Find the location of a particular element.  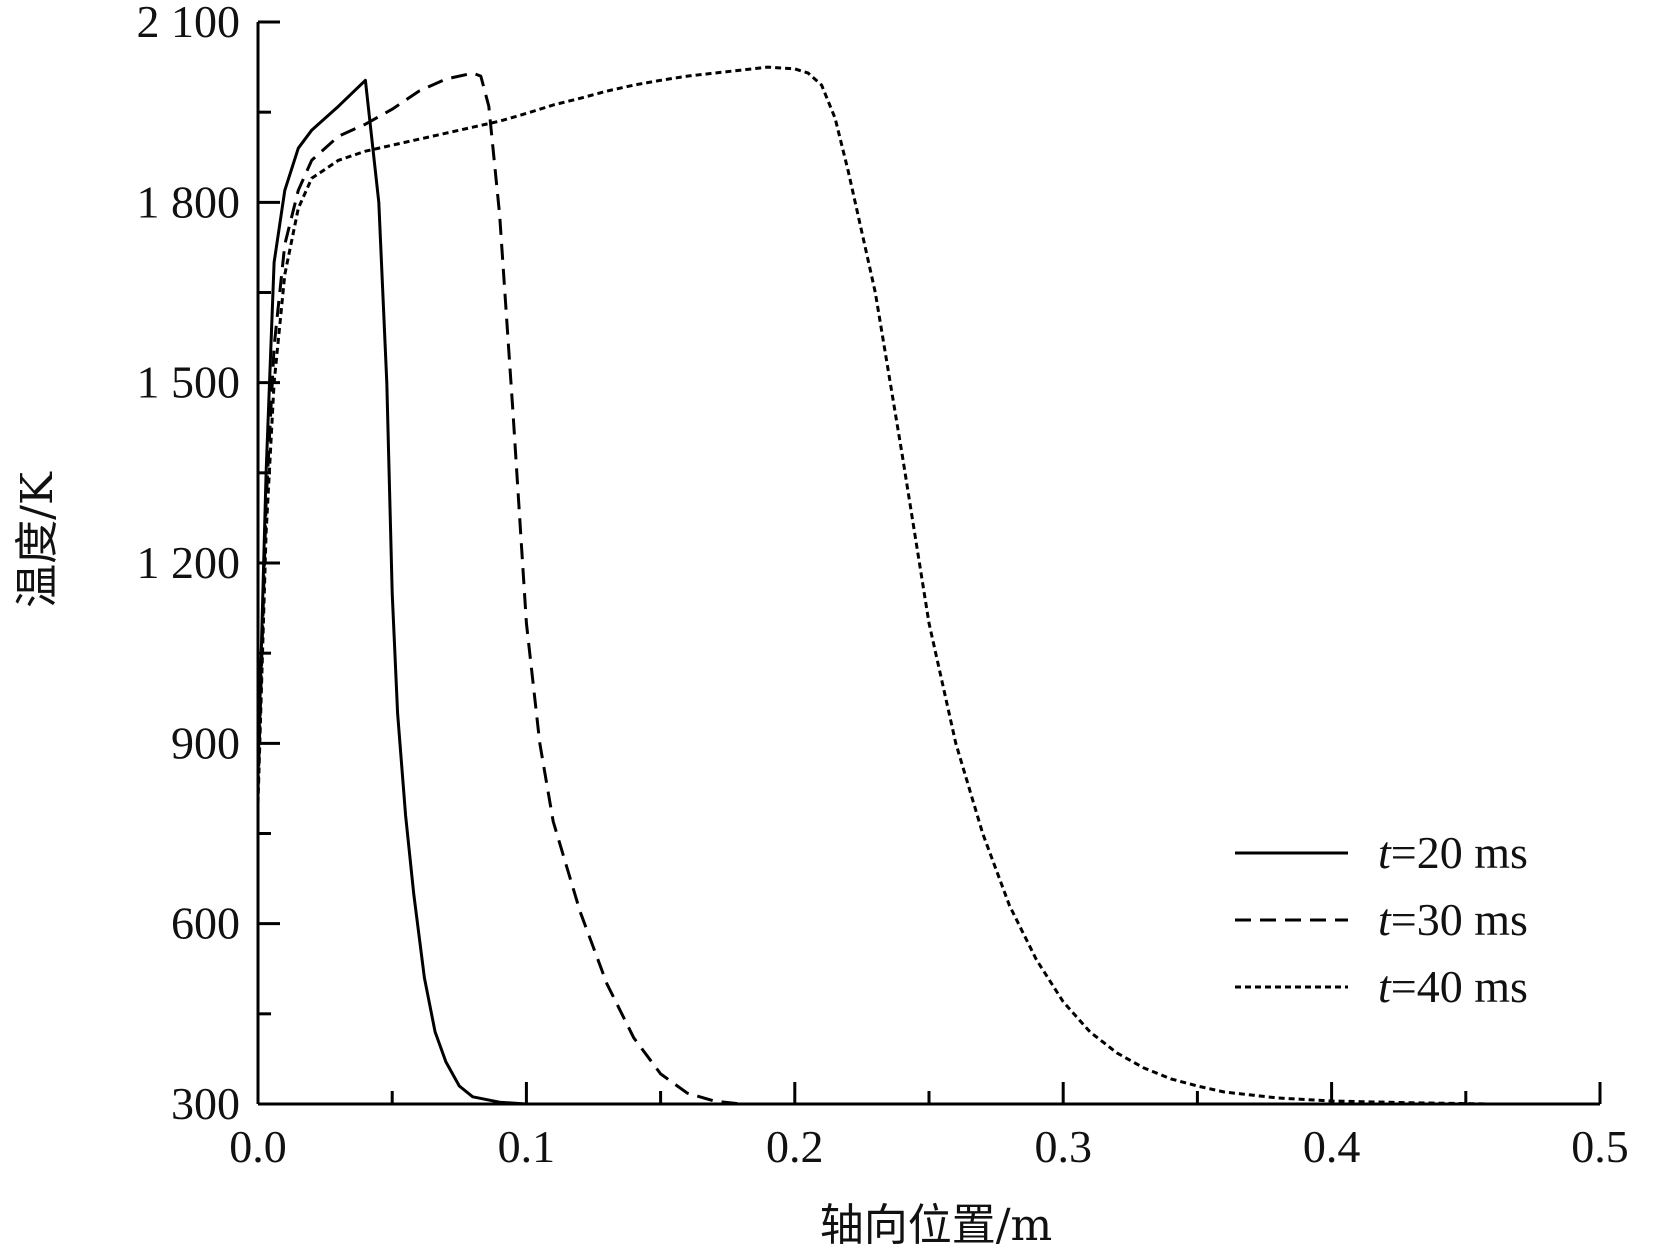

y-tick-label: 1 800 is located at coordinates (189, 201).